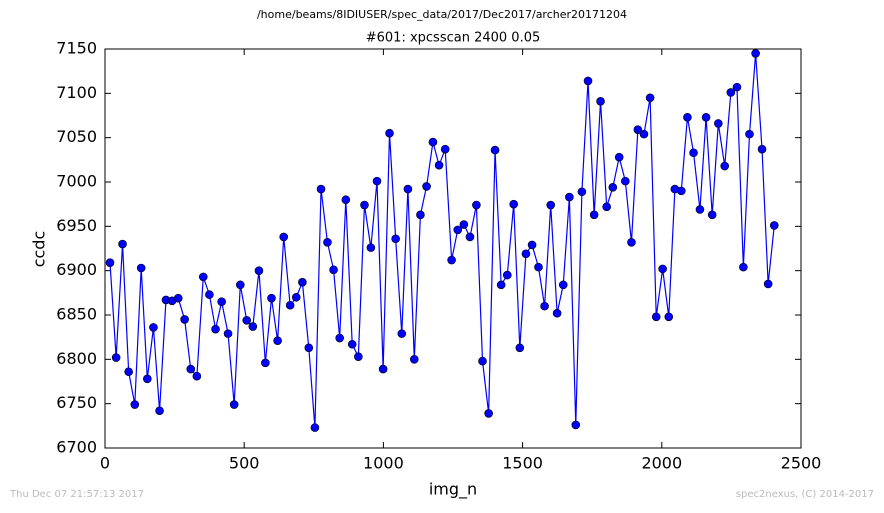 The image size is (884, 513). What do you see at coordinates (76, 269) in the screenshot?
I see `y-tick-label: 6900` at bounding box center [76, 269].